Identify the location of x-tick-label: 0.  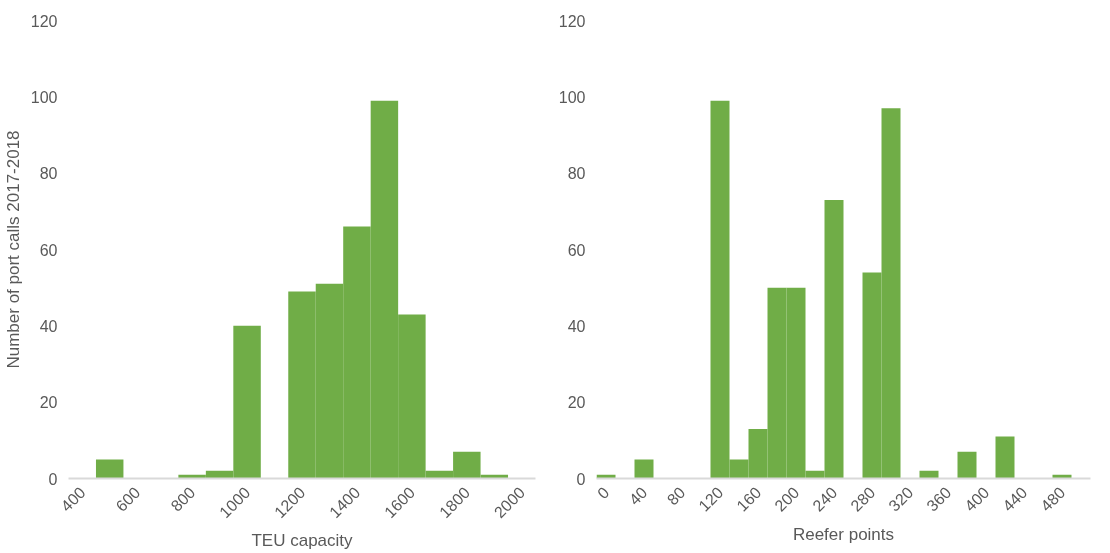
(603, 493).